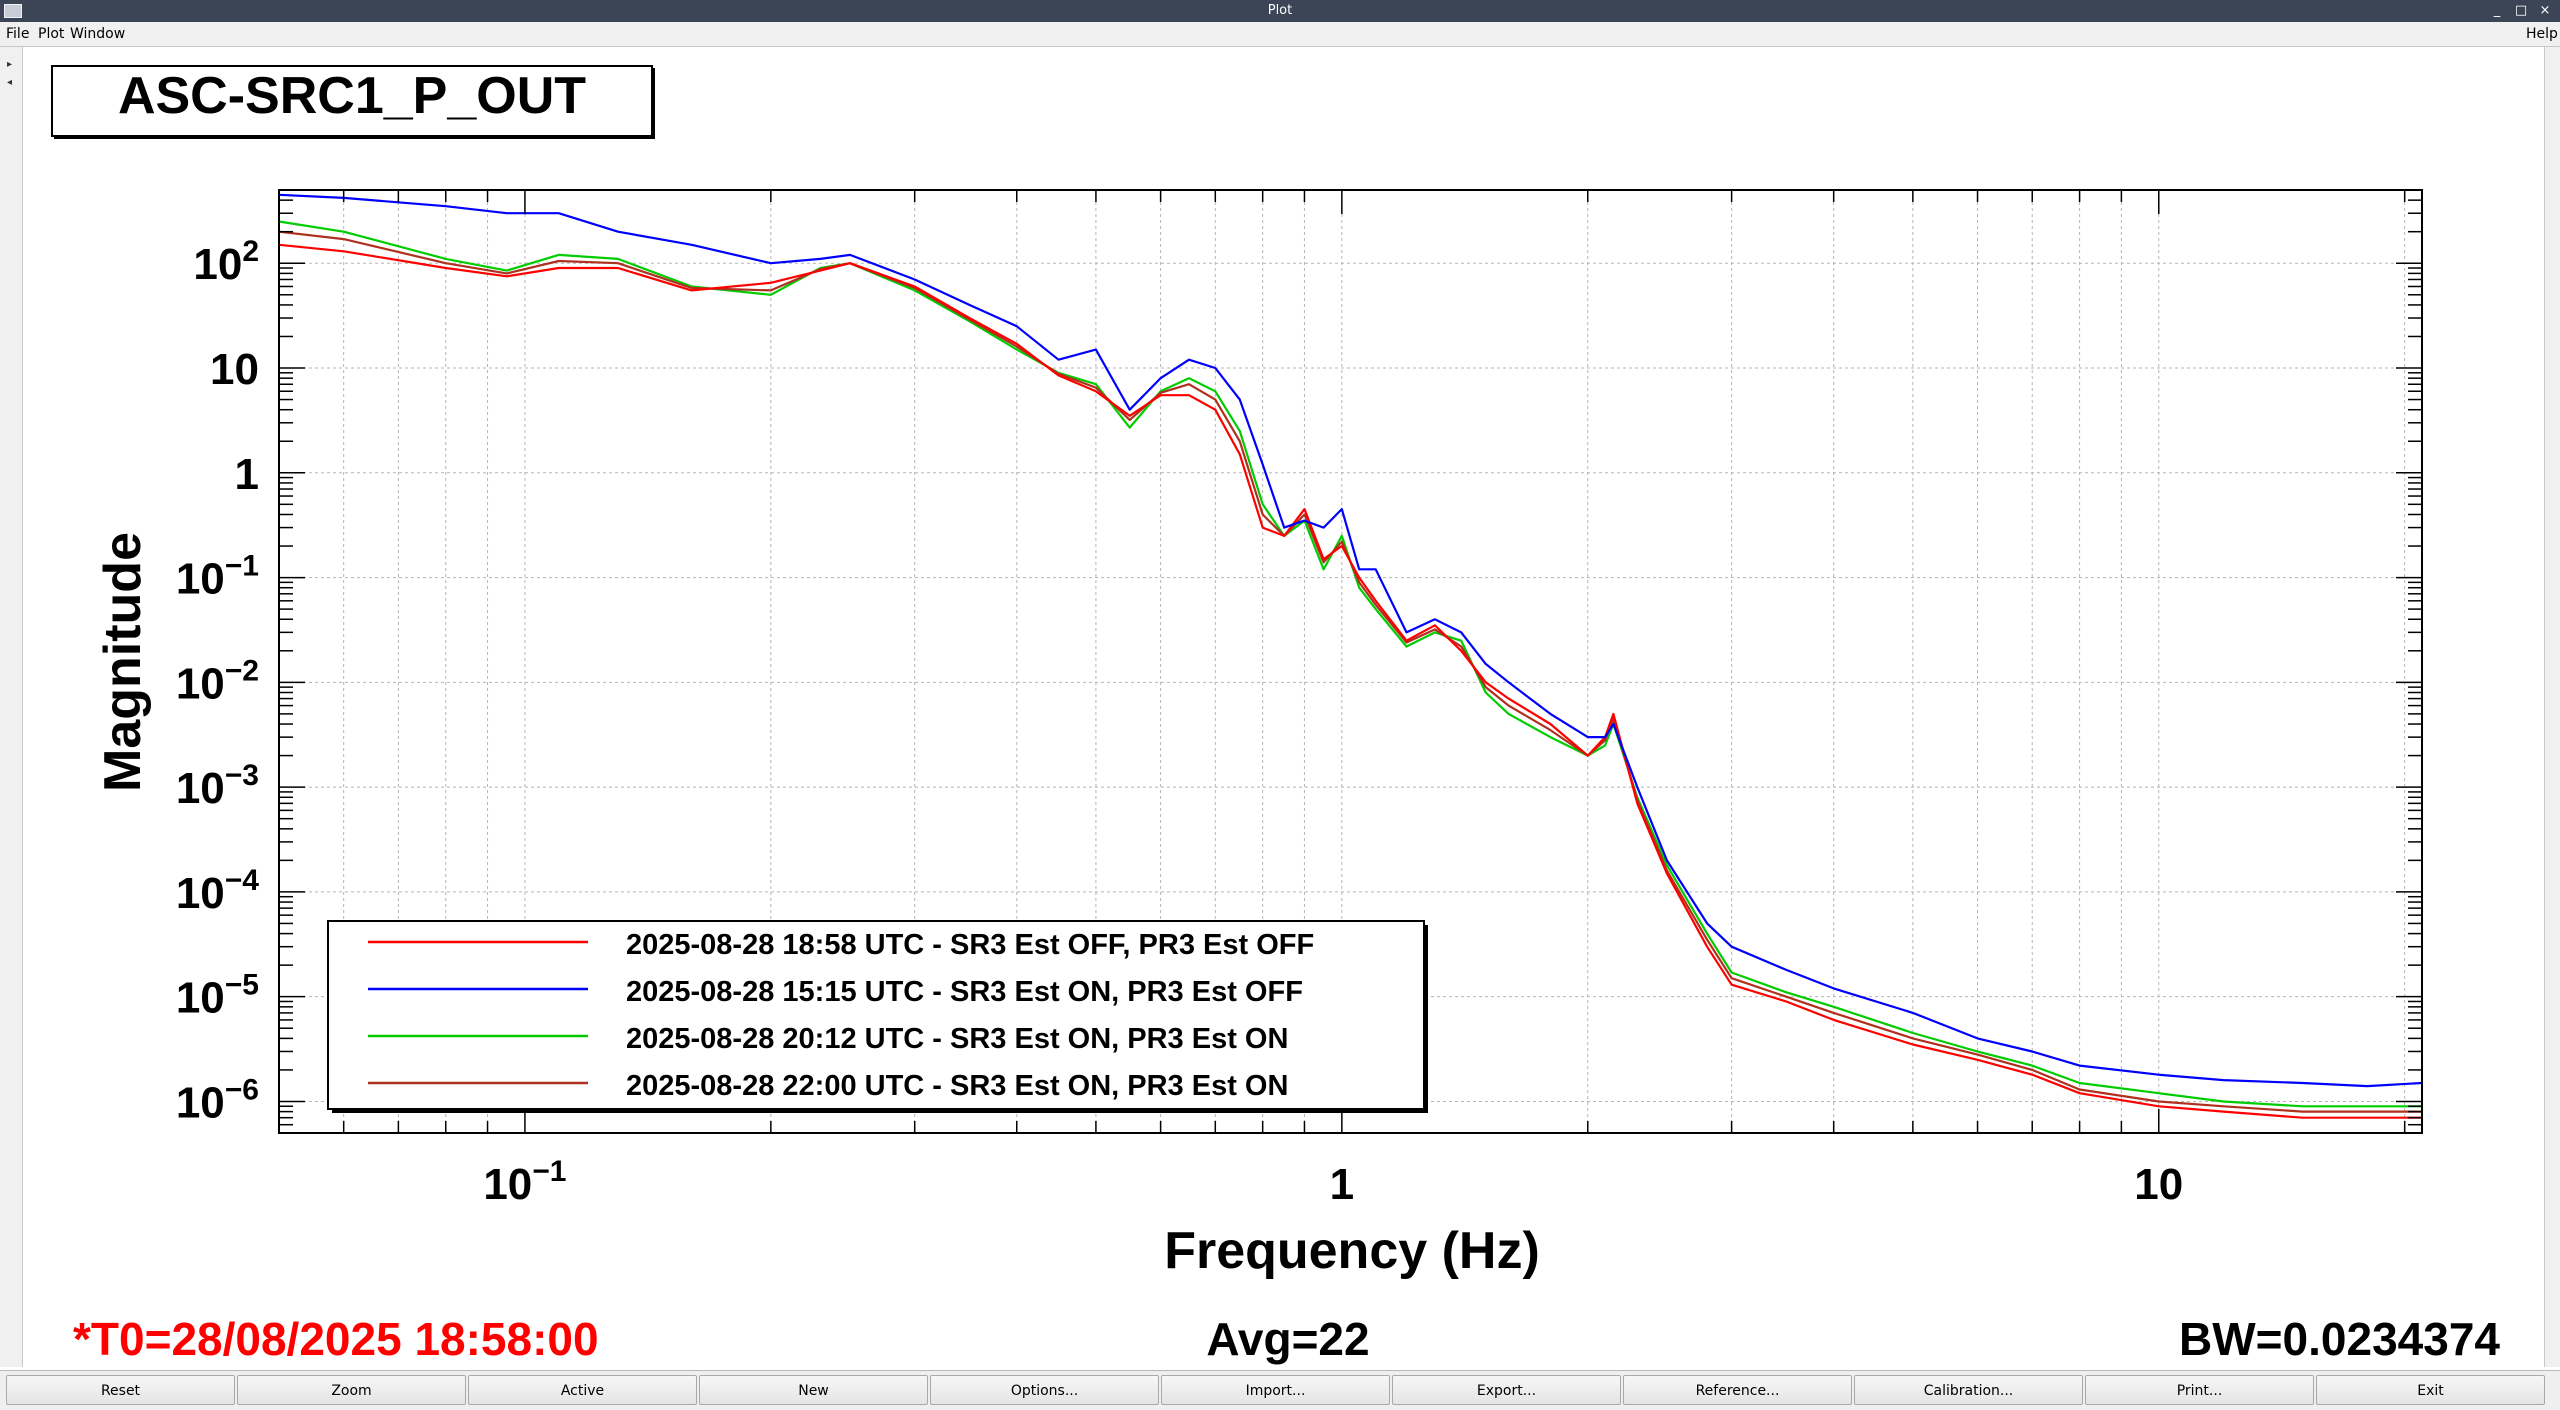  I want to click on minimize-icon: _, so click(2497, 10).